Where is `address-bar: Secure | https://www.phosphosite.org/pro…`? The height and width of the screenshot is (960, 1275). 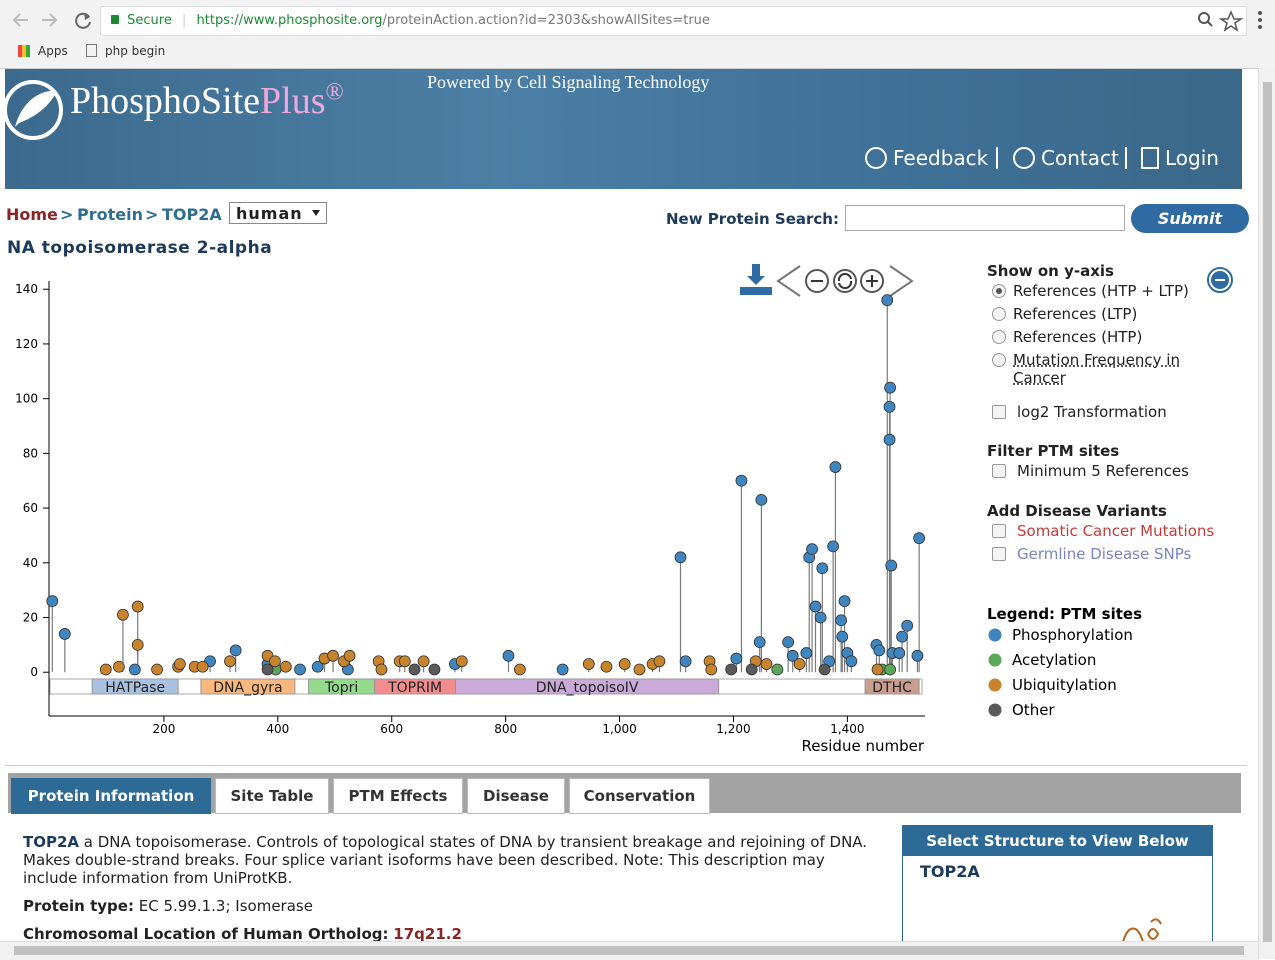 address-bar: Secure | https://www.phosphosite.org/pro… is located at coordinates (673, 21).